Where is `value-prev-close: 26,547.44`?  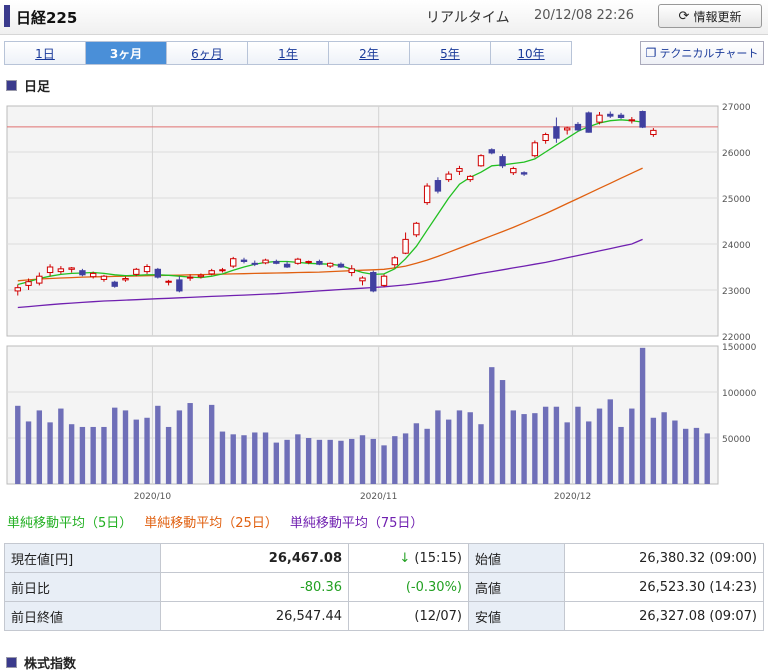
value-prev-close: 26,547.44 is located at coordinates (254, 616).